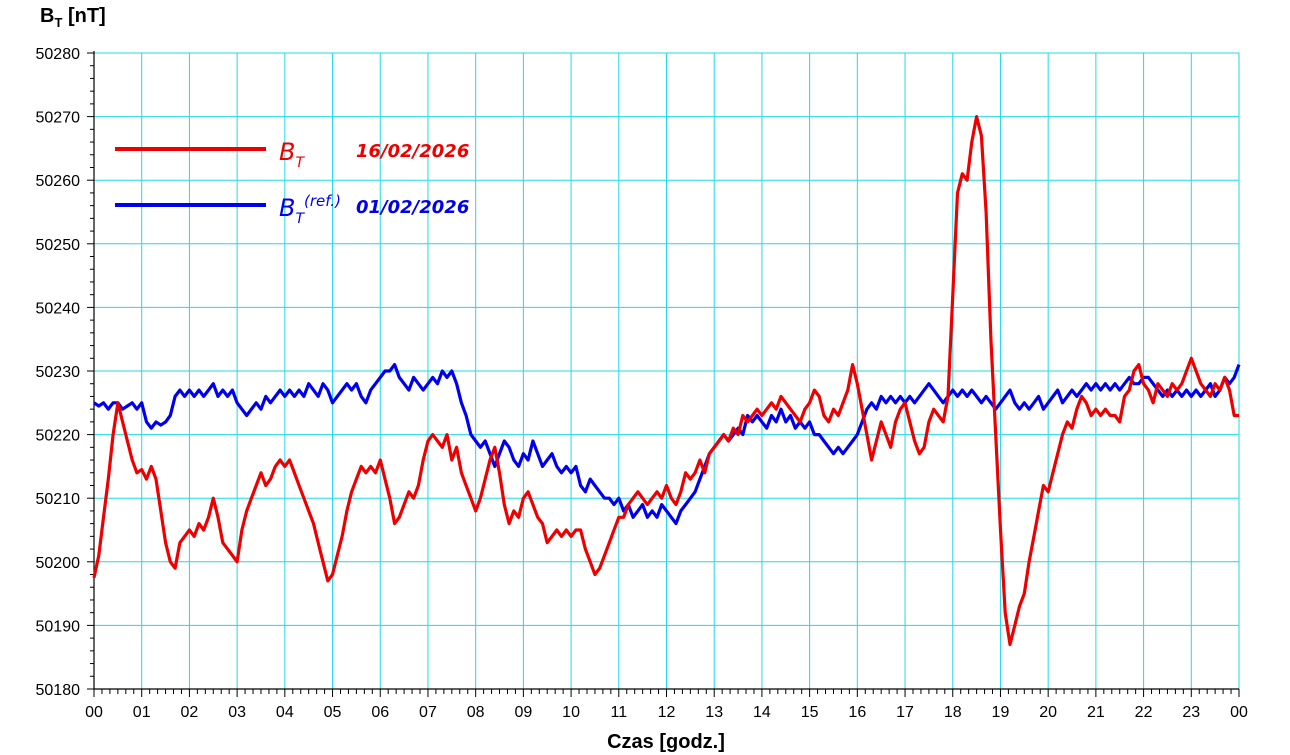 The width and height of the screenshot is (1290, 755). I want to click on y-tick-label: 50260, so click(58, 181).